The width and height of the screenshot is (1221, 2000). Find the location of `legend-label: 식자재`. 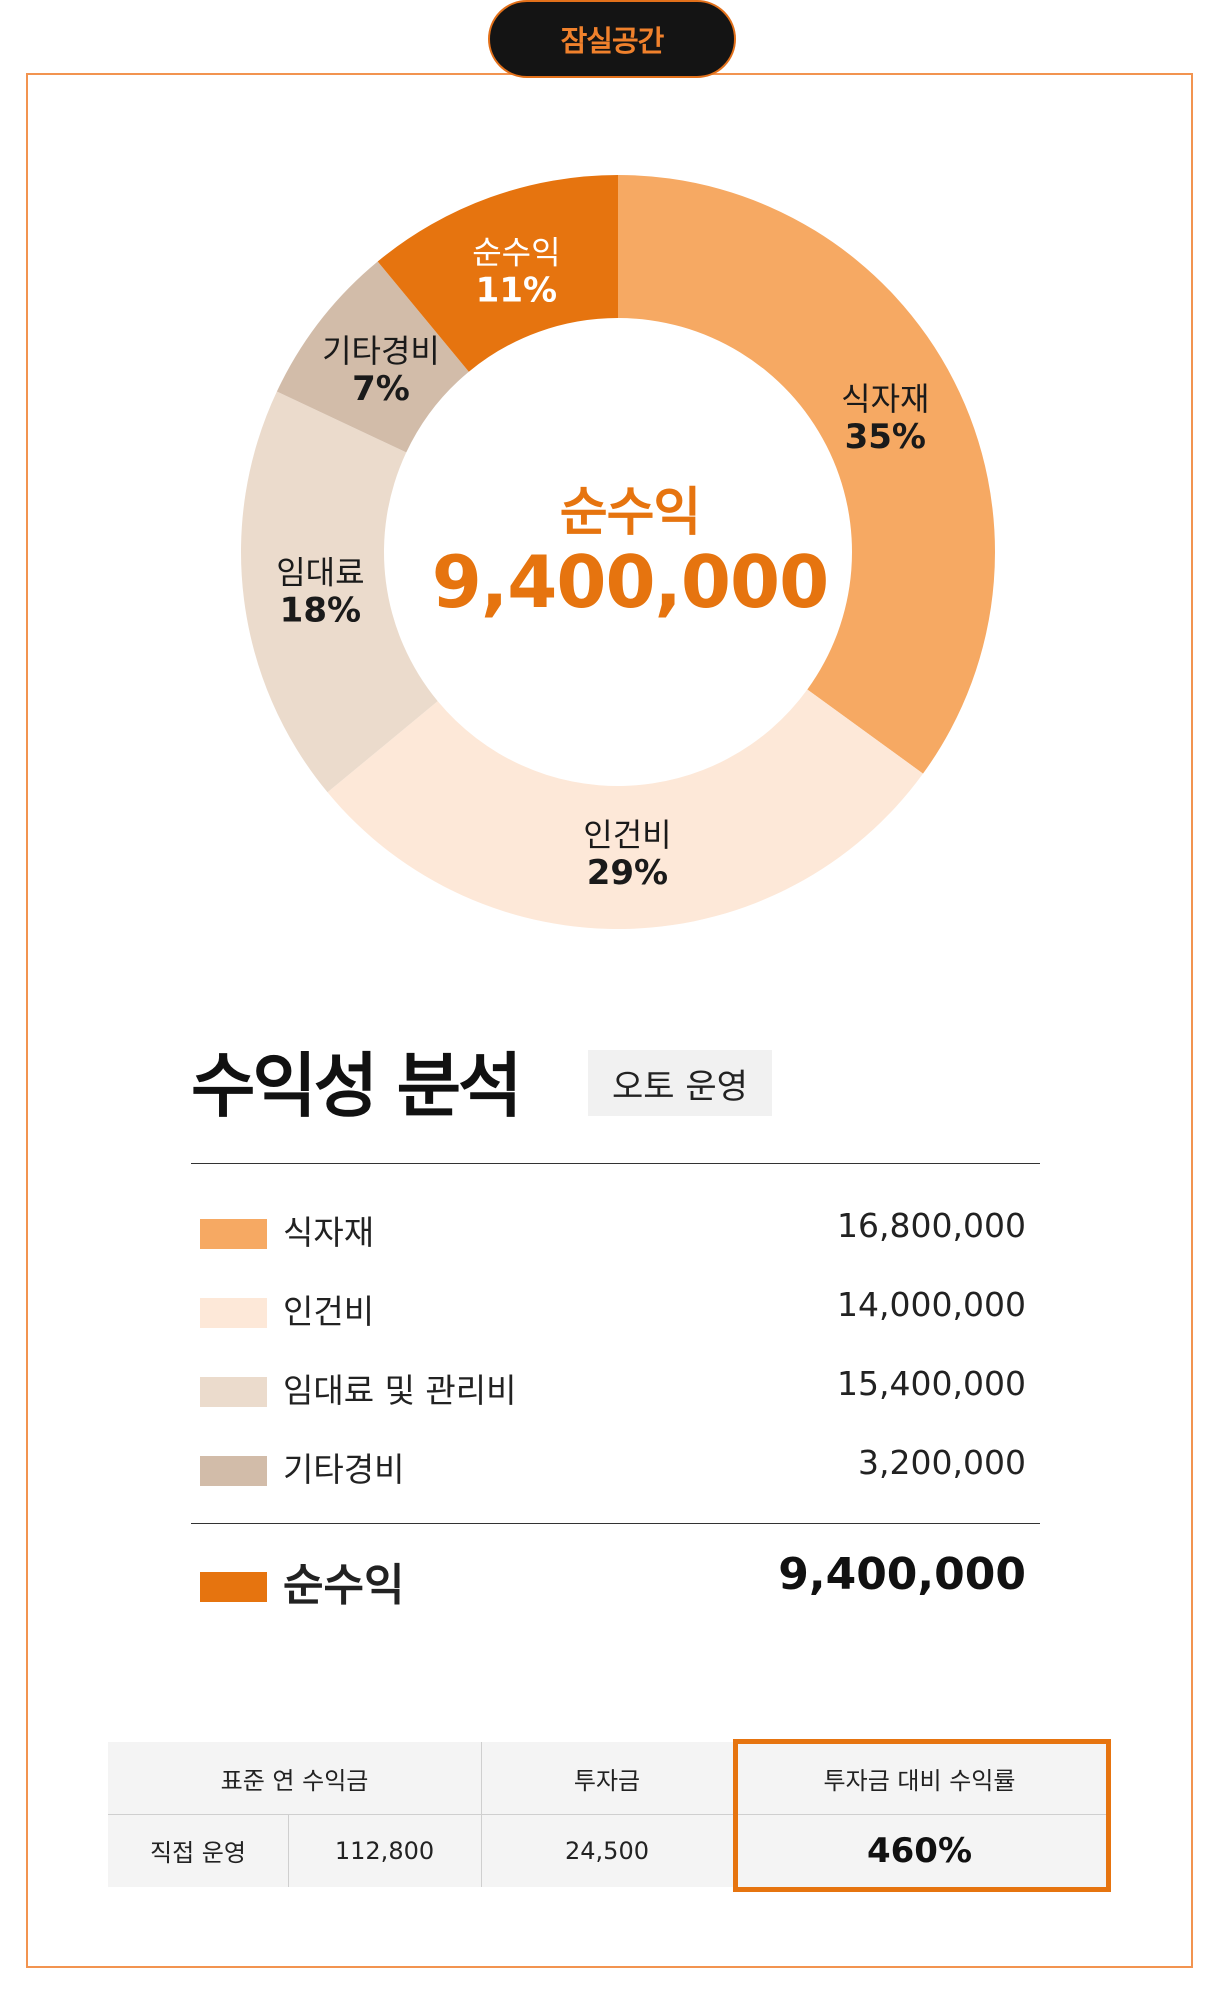

legend-label: 식자재 is located at coordinates (329, 1232).